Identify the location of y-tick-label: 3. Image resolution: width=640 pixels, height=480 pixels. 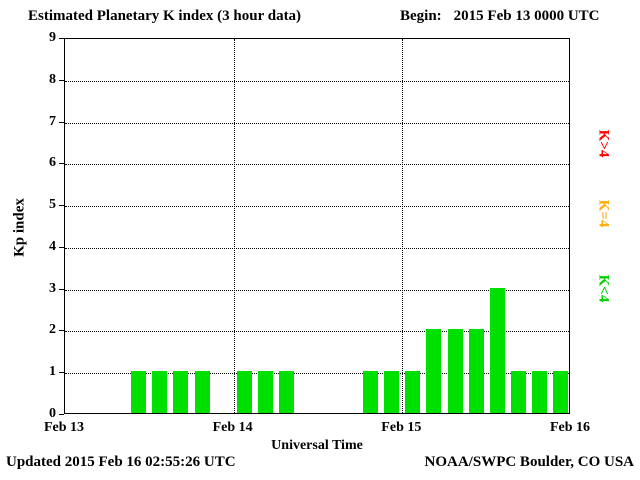
(52, 288).